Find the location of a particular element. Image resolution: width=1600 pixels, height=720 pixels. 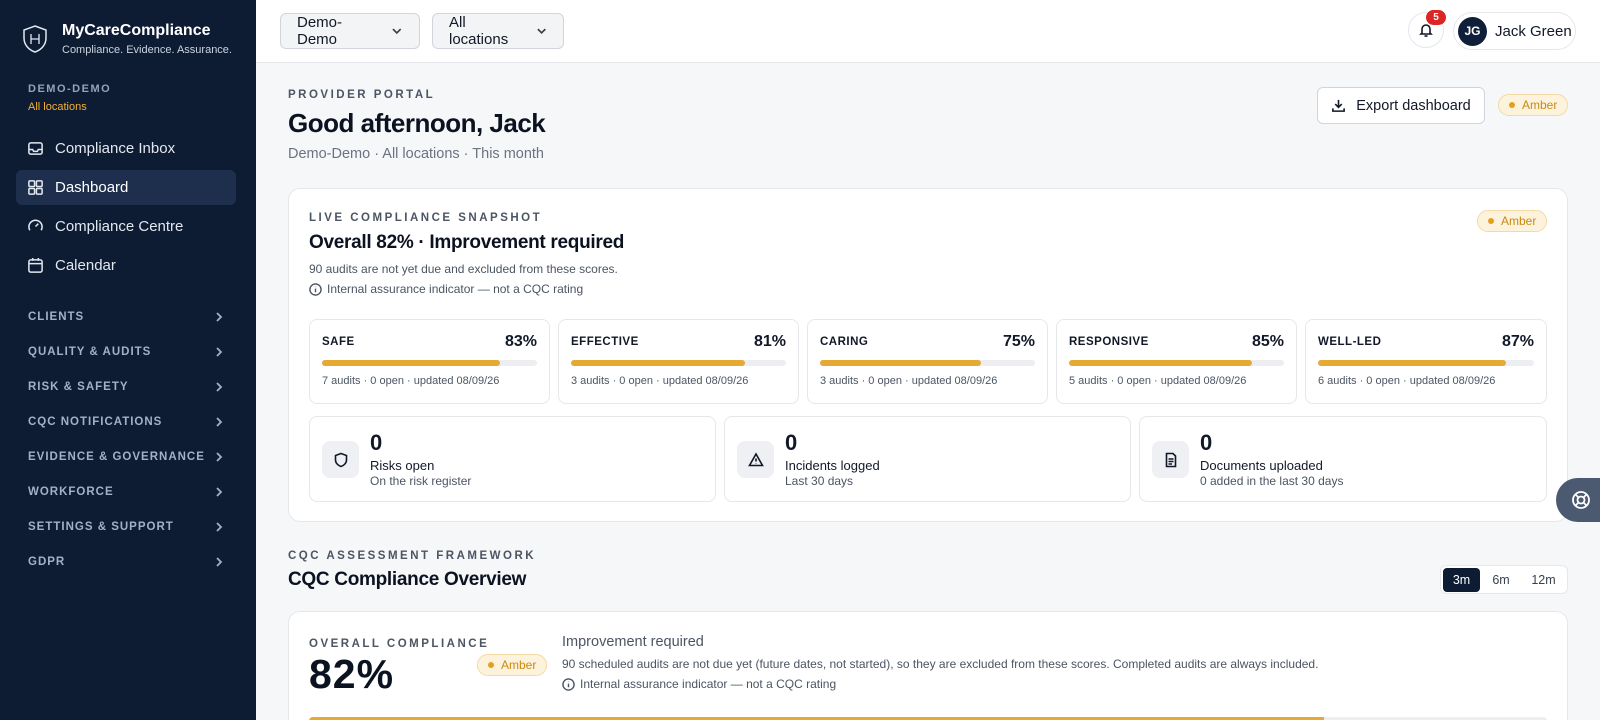

nav-item-label: Compliance Inbox is located at coordinates (115, 148).